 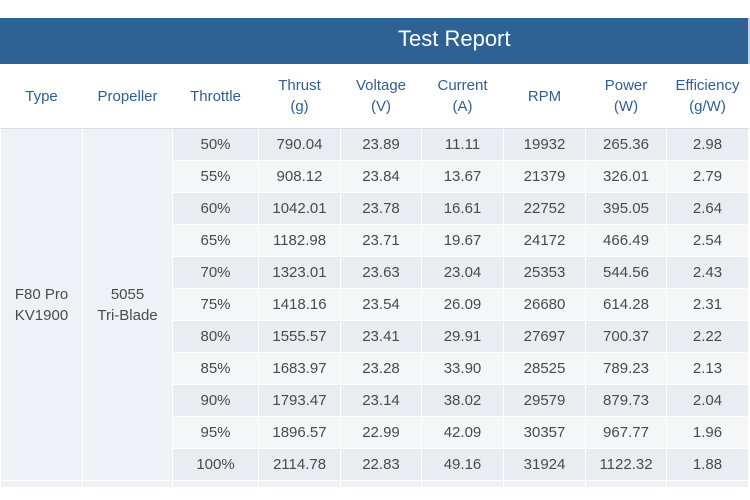 I want to click on throttle-cell: 75%, so click(x=215, y=304).